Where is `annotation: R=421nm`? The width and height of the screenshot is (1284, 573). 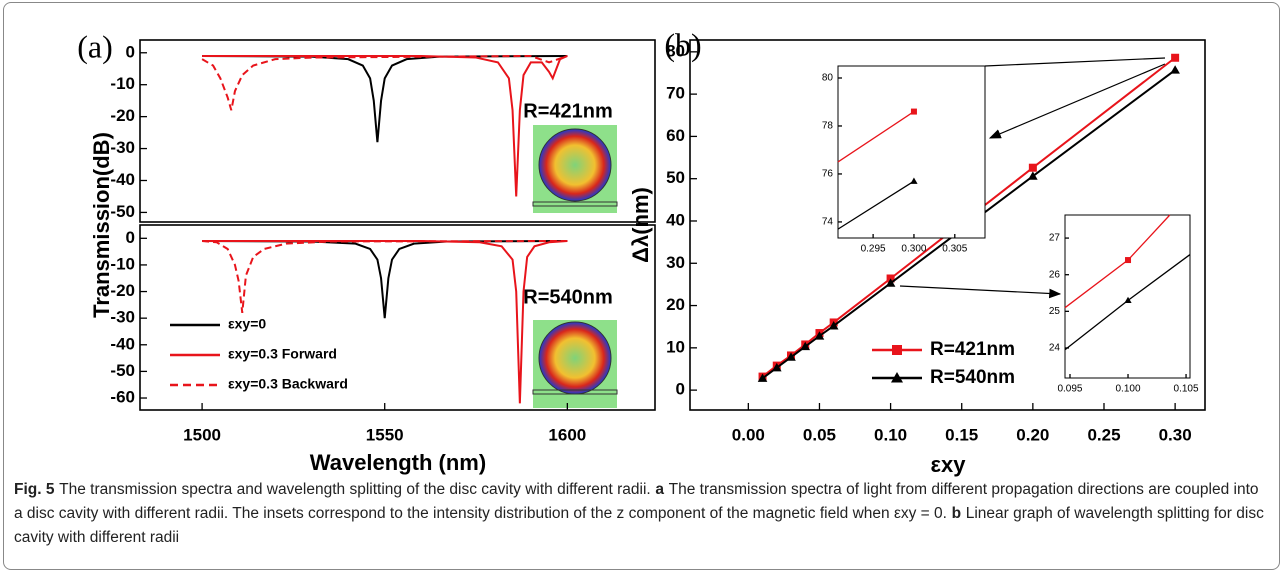 annotation: R=421nm is located at coordinates (568, 111).